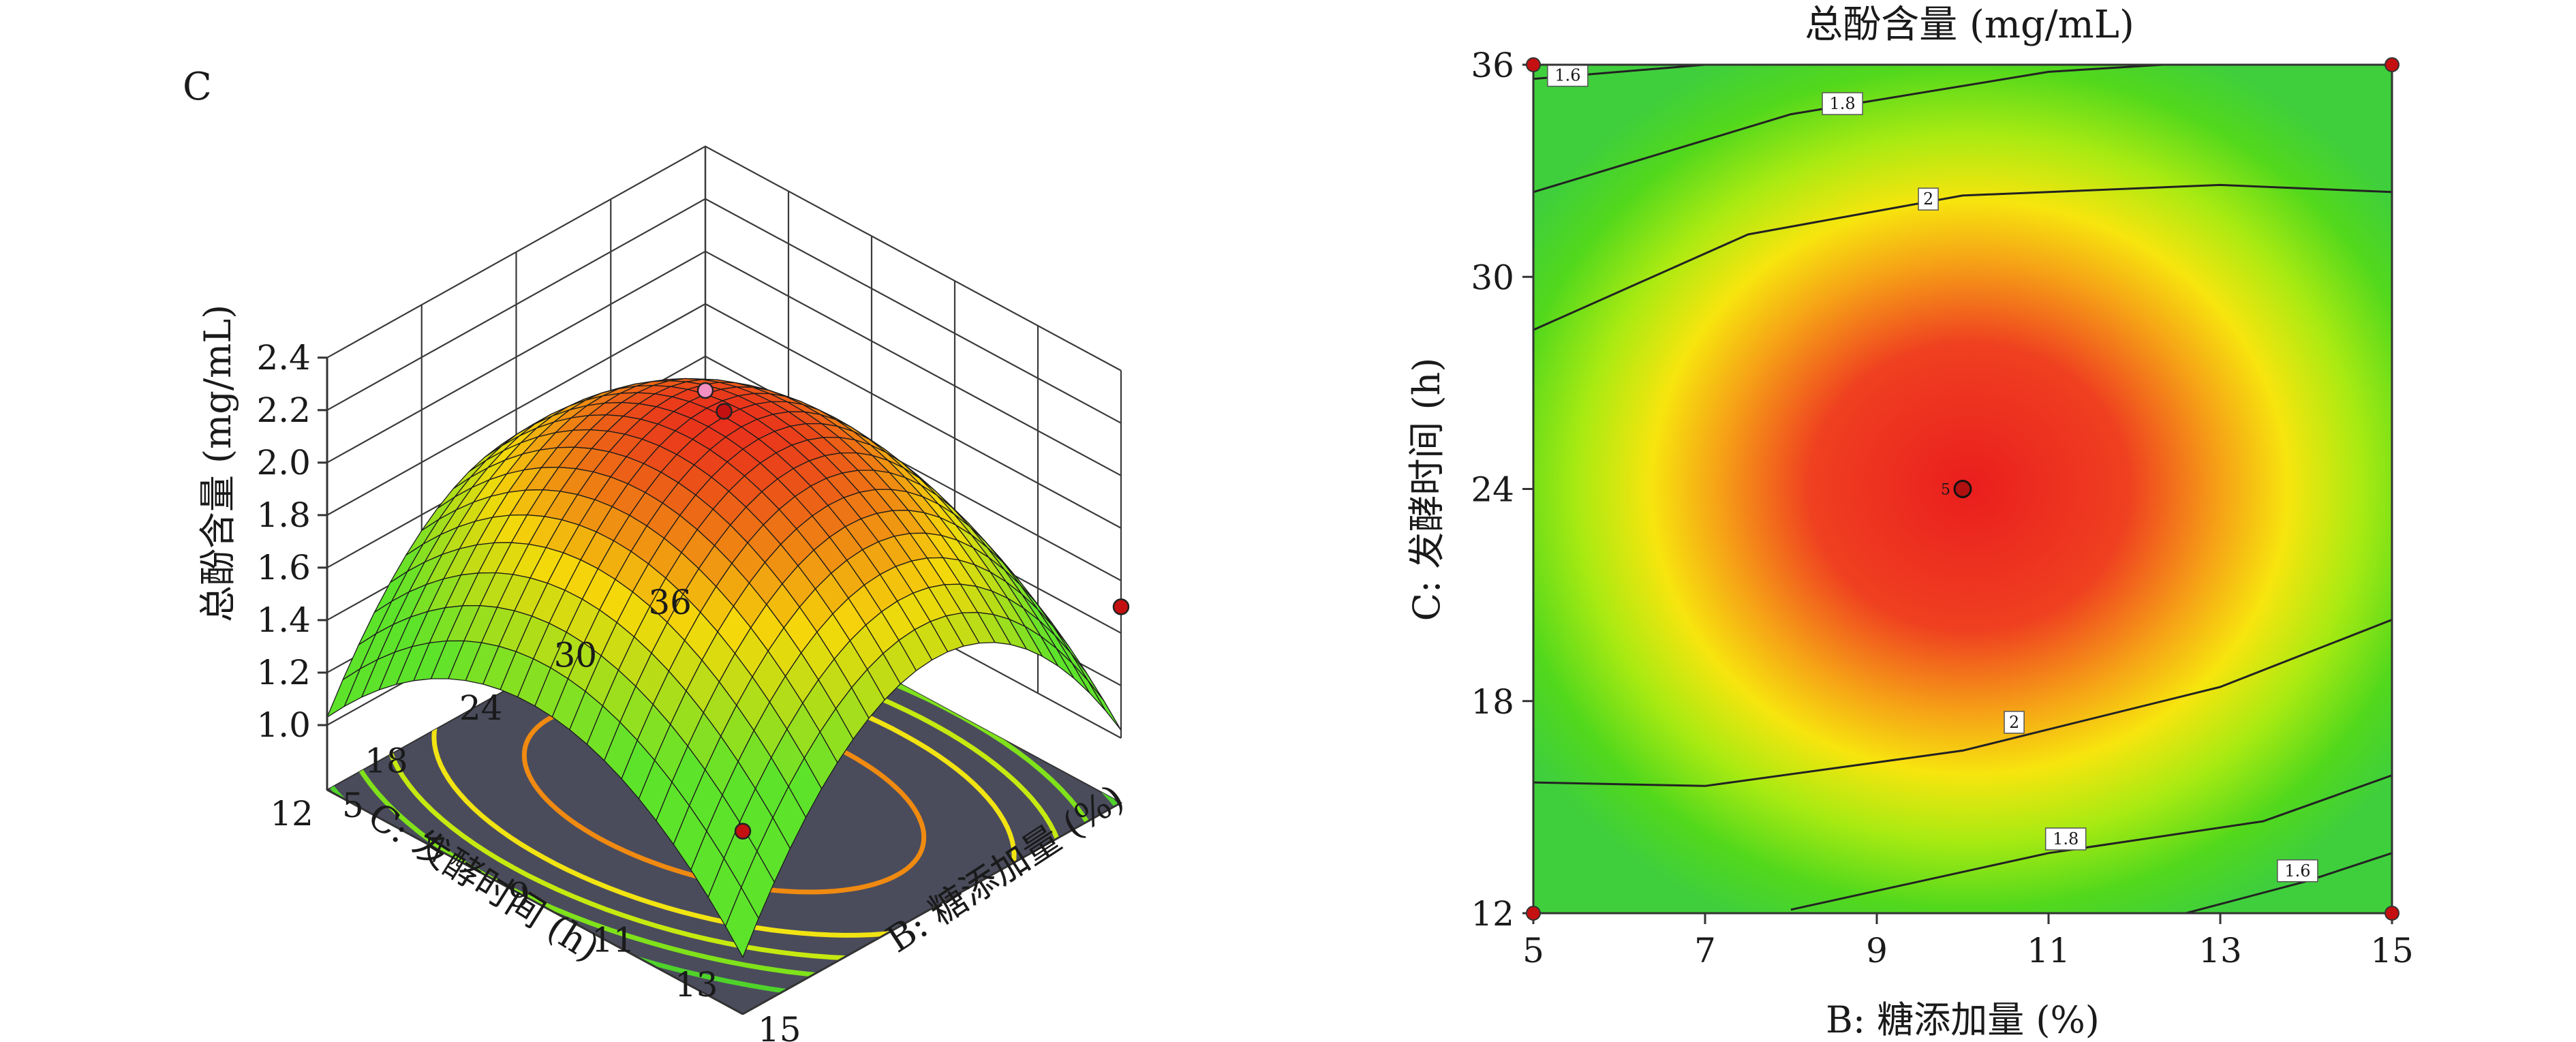 The width and height of the screenshot is (2576, 1042). What do you see at coordinates (283, 725) in the screenshot?
I see `z-tick-label: 1.0` at bounding box center [283, 725].